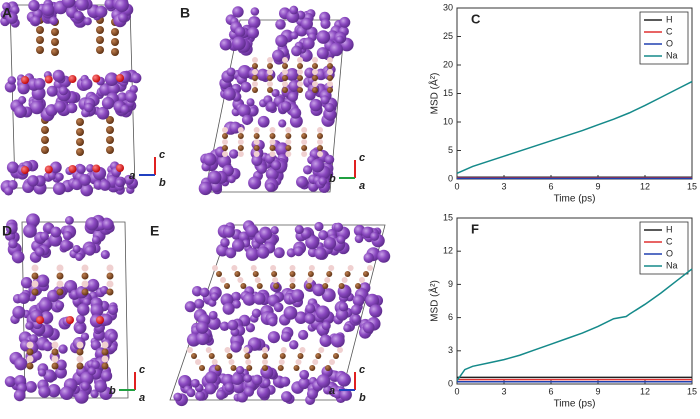  Describe the element at coordinates (574, 325) in the screenshot. I see `series-line` at that location.